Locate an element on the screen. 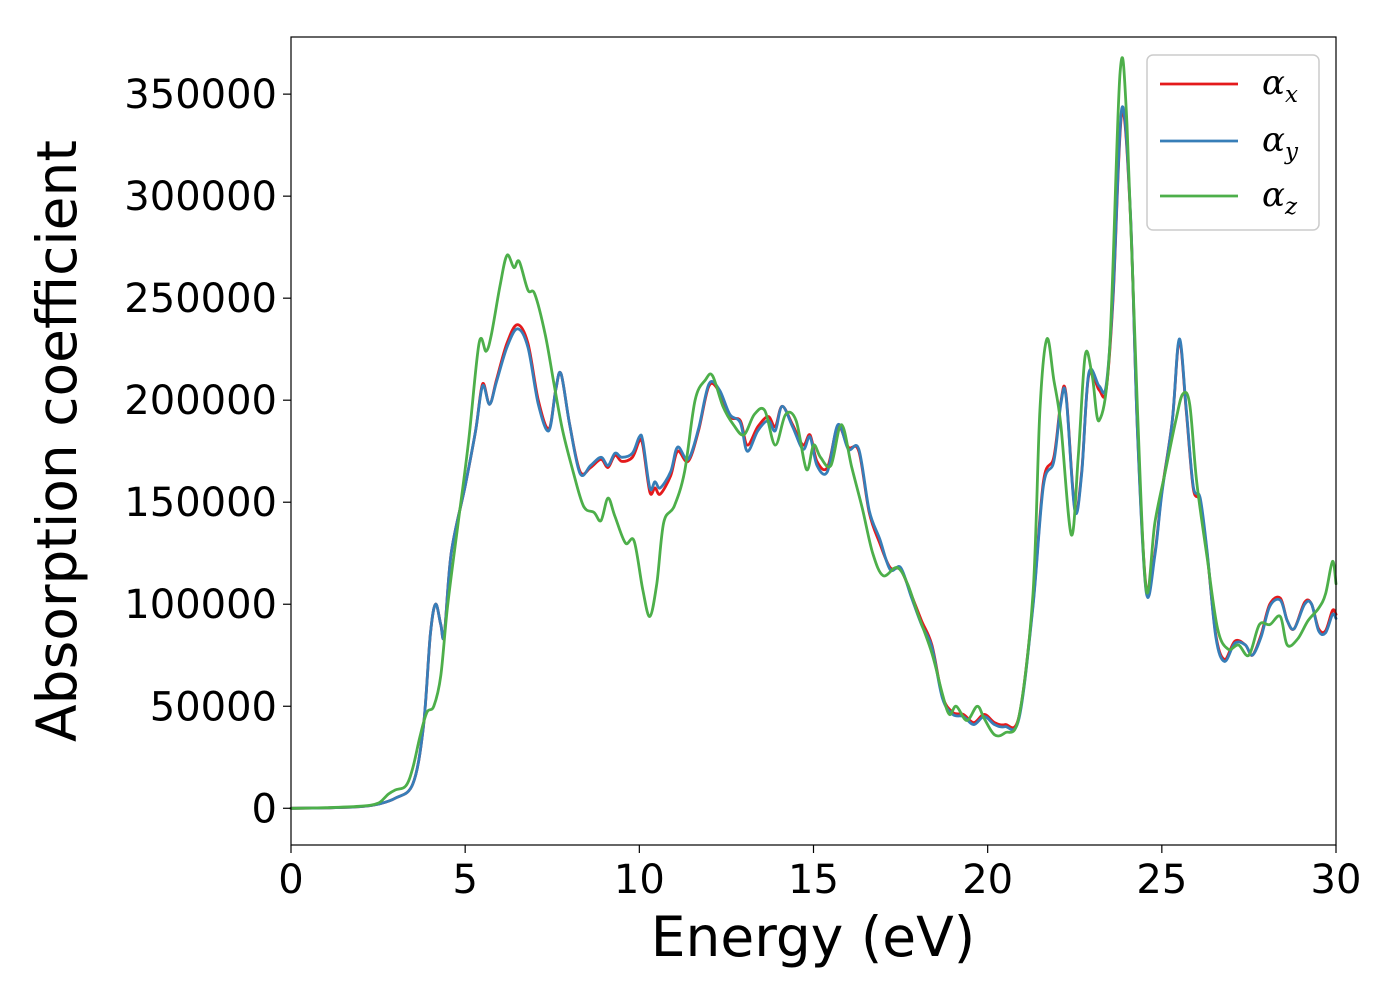  x-tick-label: 0 is located at coordinates (290, 880).